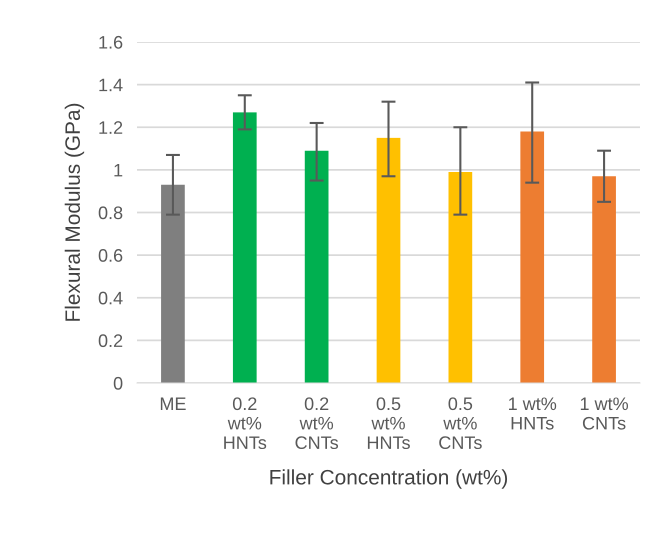  I want to click on x-tick-label: 0.5 wt% CNTs, so click(460, 423).